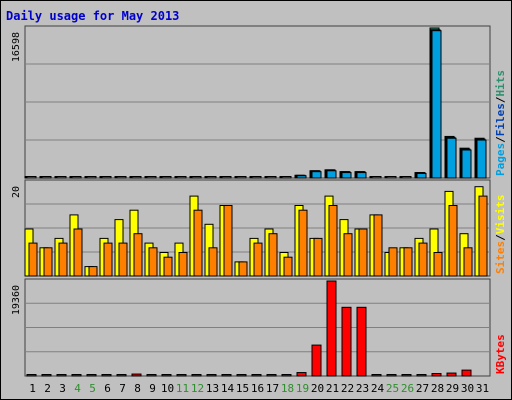 This screenshot has width=512, height=400. I want to click on x-tick-label: 10, so click(167, 388).